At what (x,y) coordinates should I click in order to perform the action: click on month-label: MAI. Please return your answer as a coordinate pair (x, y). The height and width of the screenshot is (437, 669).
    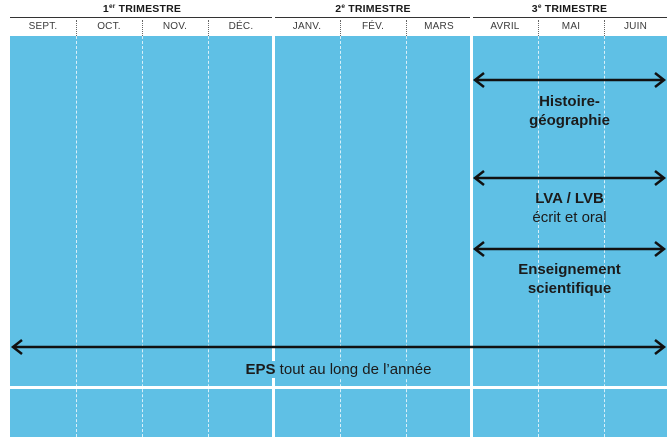
    Looking at the image, I should click on (571, 26).